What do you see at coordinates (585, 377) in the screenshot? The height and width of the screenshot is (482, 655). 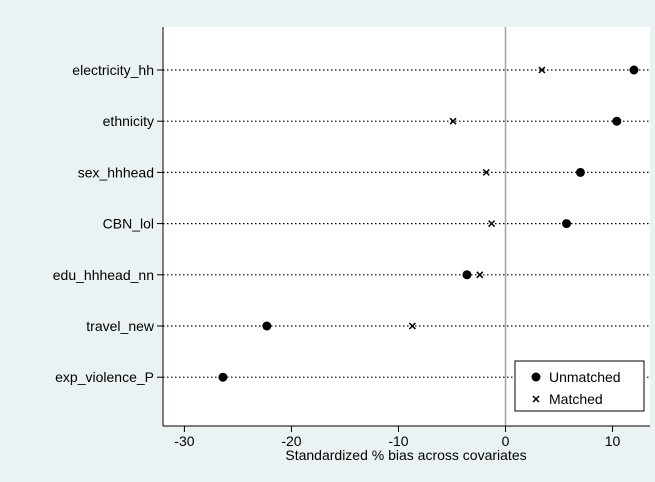 I see `legend-unmatched-label: Unmatched` at bounding box center [585, 377].